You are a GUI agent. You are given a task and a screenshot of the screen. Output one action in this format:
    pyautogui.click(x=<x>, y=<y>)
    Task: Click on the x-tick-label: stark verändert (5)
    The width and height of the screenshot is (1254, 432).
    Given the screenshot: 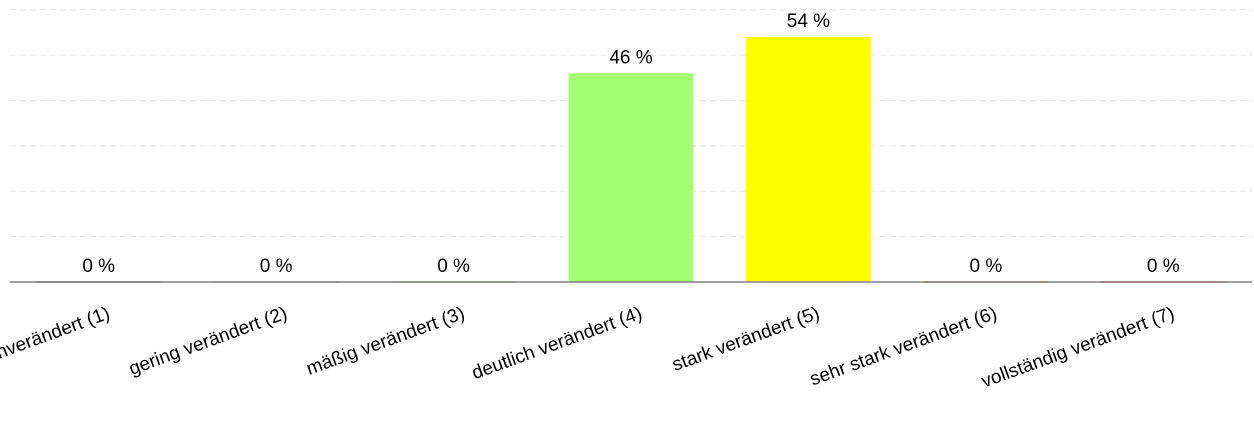 What is the action you would take?
    pyautogui.click(x=745, y=339)
    